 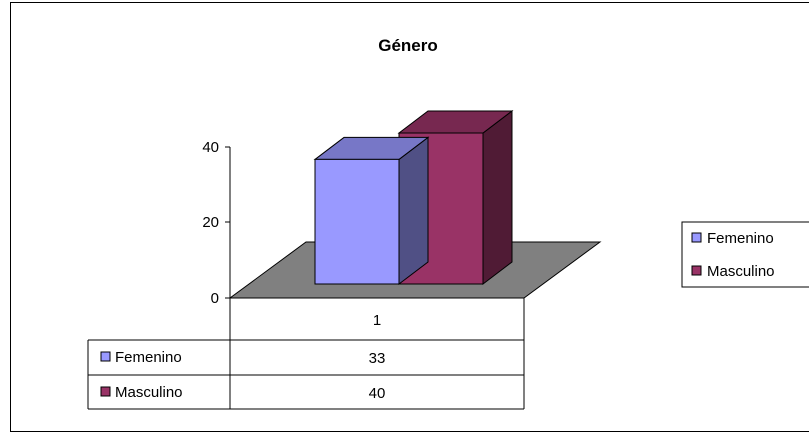 What do you see at coordinates (408, 45) in the screenshot?
I see `chart-title: Género` at bounding box center [408, 45].